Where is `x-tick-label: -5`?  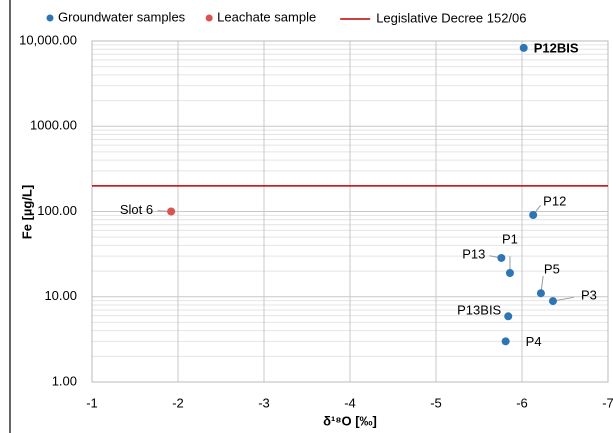 x-tick-label: -5 is located at coordinates (436, 402).